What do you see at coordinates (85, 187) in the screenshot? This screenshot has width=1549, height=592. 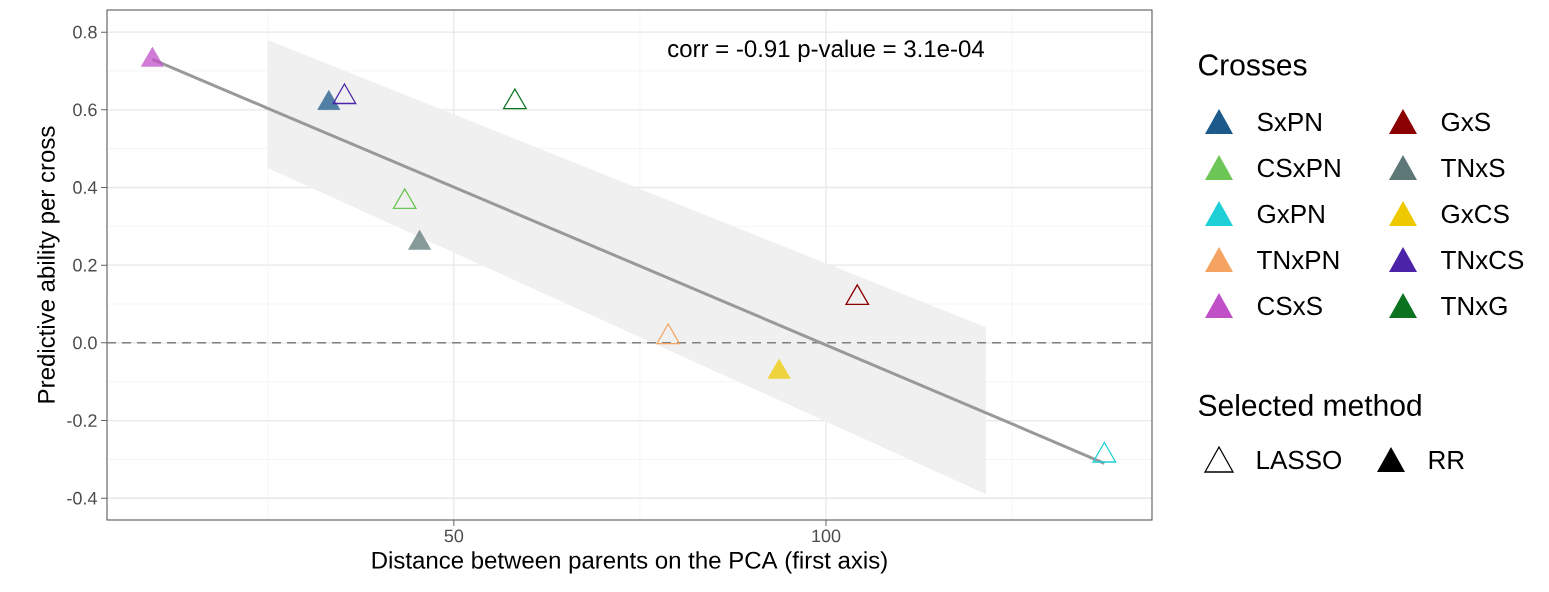 I see `y-tick-label: 0.4` at bounding box center [85, 187].